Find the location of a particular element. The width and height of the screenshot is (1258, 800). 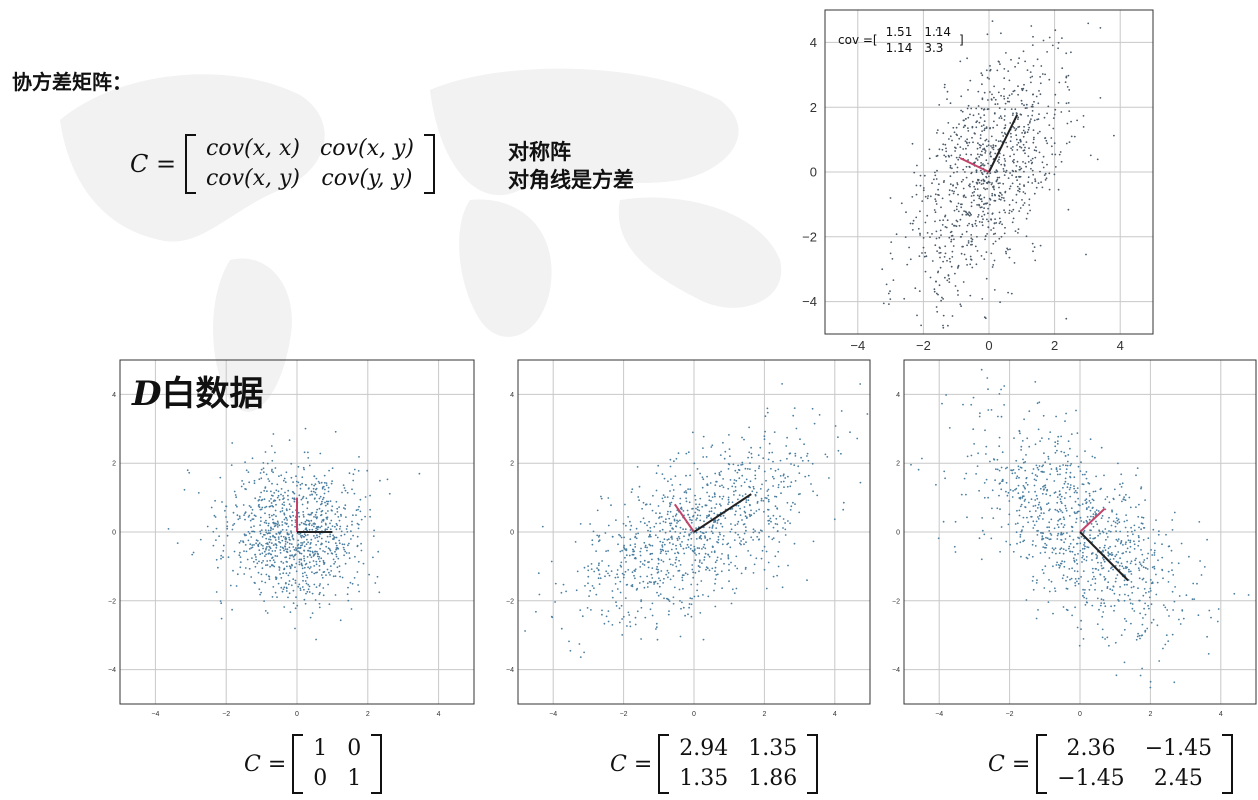

y-tick-label: −4 is located at coordinates (809, 301).